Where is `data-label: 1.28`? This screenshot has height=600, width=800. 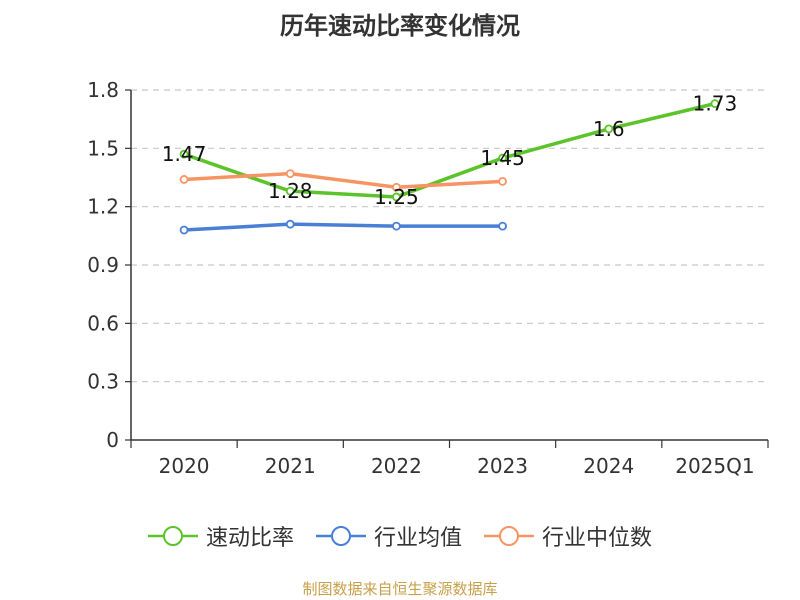 data-label: 1.28 is located at coordinates (290, 191).